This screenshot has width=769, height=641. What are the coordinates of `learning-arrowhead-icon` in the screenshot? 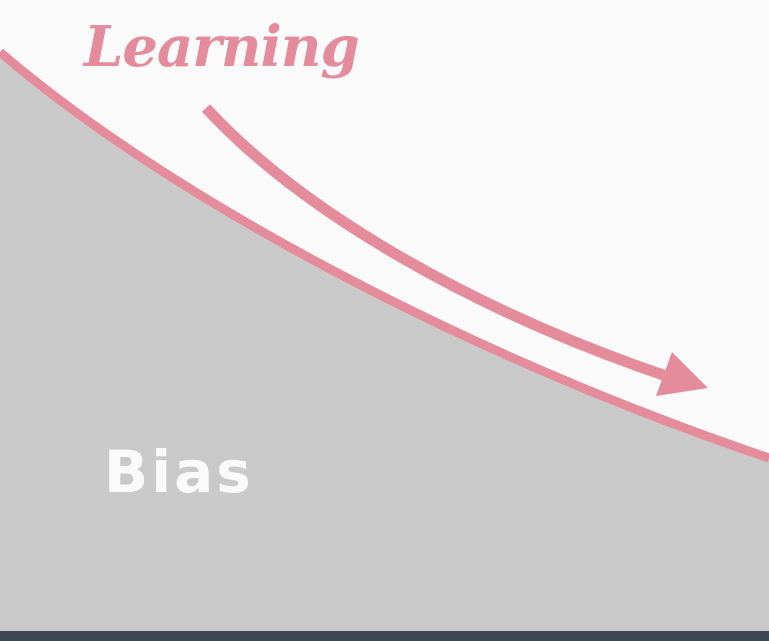 It's located at (682, 374).